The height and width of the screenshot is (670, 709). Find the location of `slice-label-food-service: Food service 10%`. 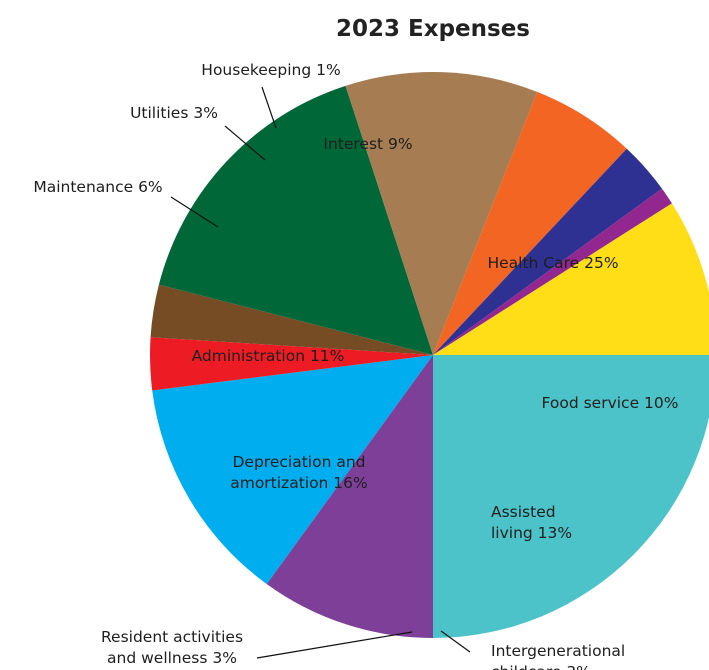

slice-label-food-service: Food service 10% is located at coordinates (610, 403).